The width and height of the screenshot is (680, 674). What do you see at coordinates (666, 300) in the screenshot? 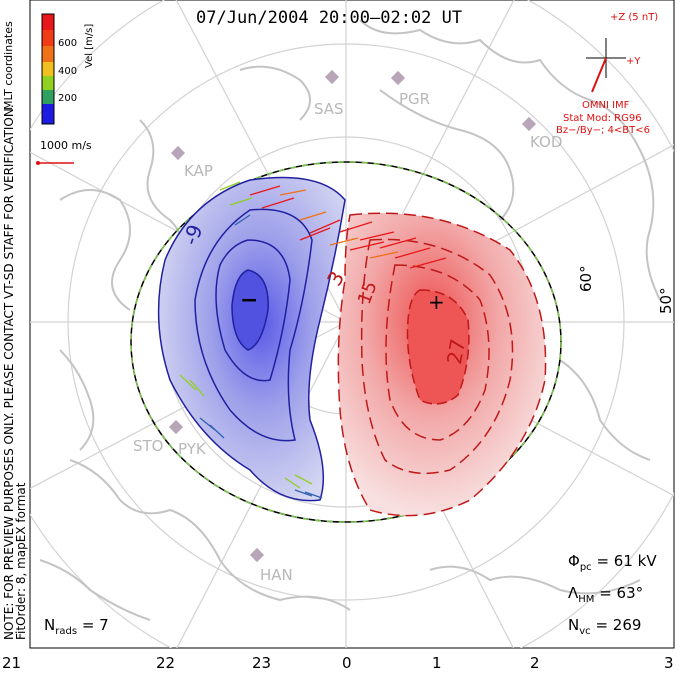
I see `latitude-label-50: 50°` at bounding box center [666, 300].